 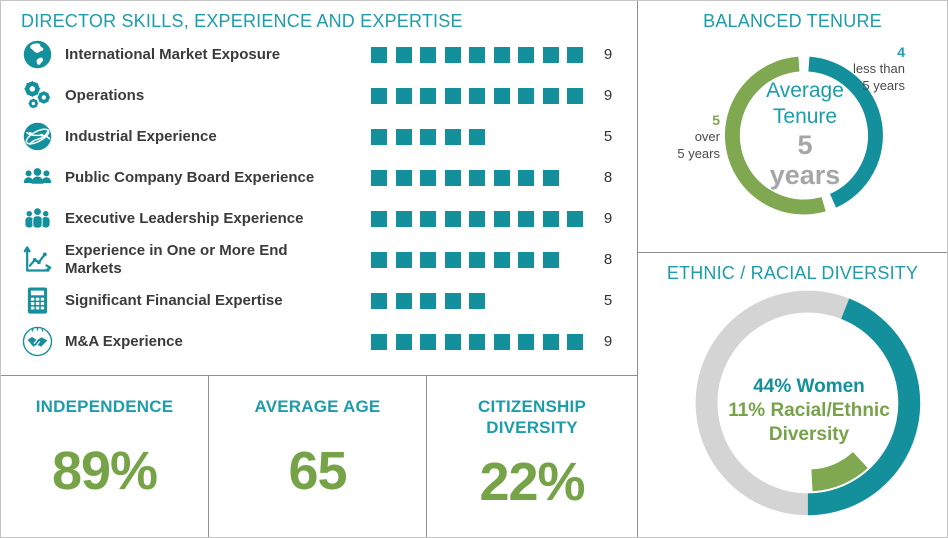 I want to click on tenure-center-line: Tenure, so click(x=805, y=116).